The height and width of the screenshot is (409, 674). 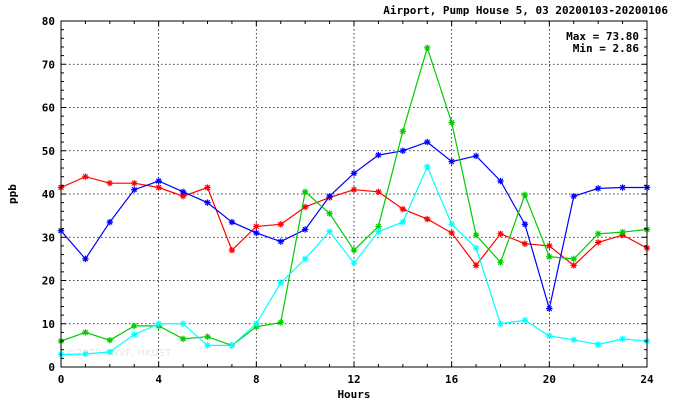 What do you see at coordinates (119, 353) in the screenshot?
I see `watermark: ©2020 KNVF, HKUST` at bounding box center [119, 353].